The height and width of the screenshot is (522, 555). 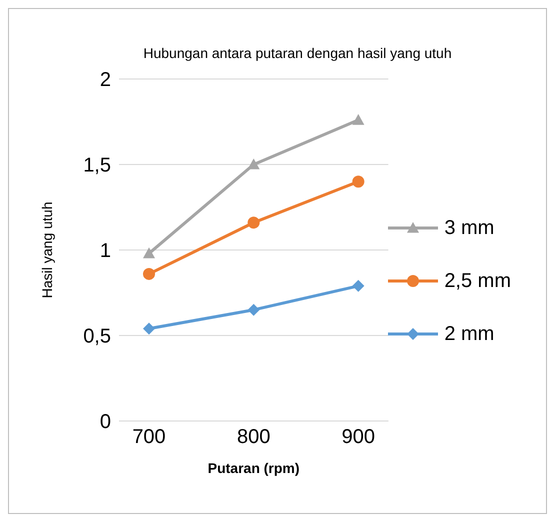 I want to click on y-tick-label: 0,5, so click(x=97, y=337).